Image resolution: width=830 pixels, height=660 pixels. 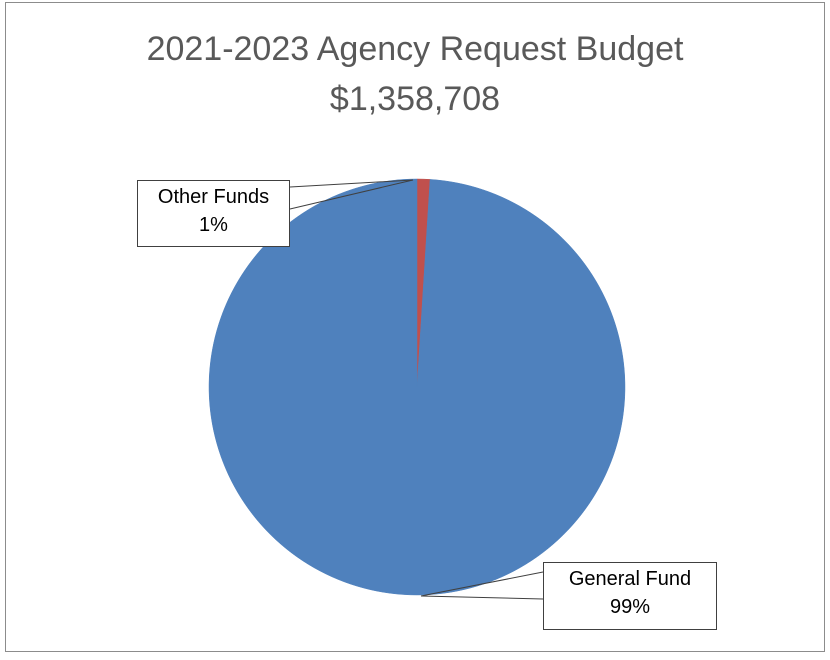 What do you see at coordinates (213, 225) in the screenshot?
I see `data-label-other-funds-percent: 1%` at bounding box center [213, 225].